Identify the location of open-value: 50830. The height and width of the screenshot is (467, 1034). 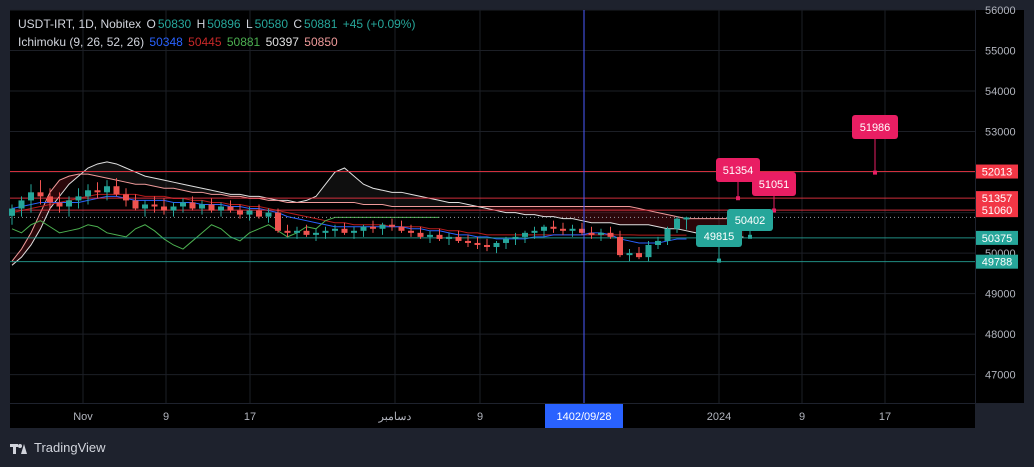
(174, 24).